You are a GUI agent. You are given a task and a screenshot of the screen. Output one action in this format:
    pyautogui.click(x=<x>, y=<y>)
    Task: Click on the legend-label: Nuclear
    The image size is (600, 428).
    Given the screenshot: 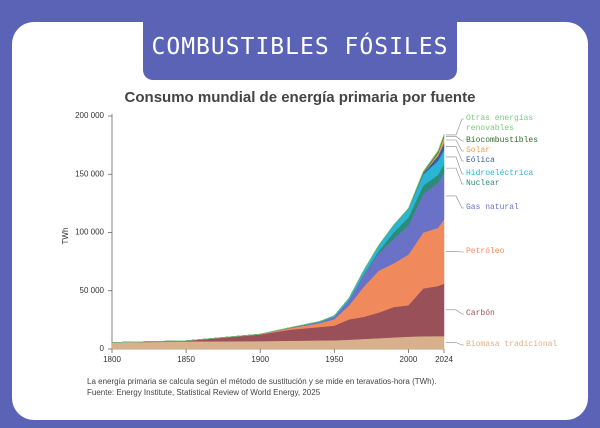 What is the action you would take?
    pyautogui.click(x=483, y=183)
    